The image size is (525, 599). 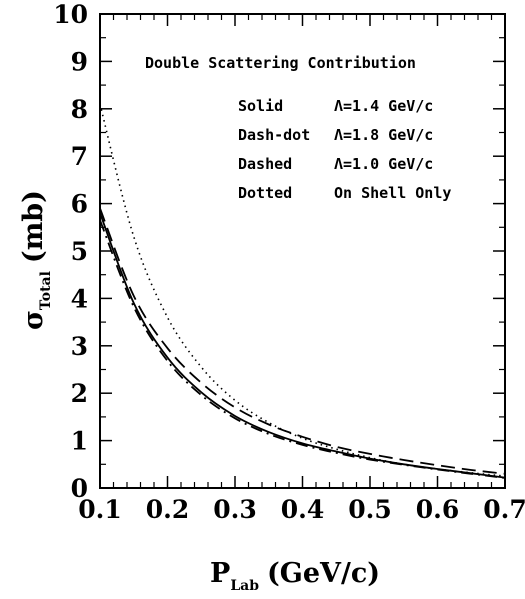 What do you see at coordinates (79, 298) in the screenshot?
I see `y-tick-label: 4` at bounding box center [79, 298].